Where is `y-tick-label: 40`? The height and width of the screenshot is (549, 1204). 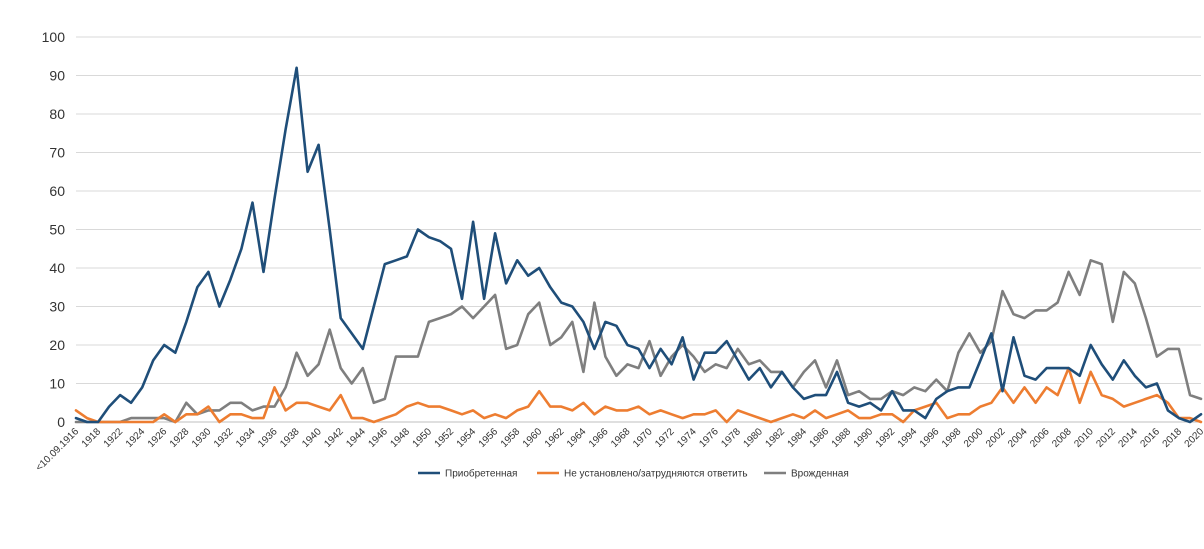
y-tick-label: 40 is located at coordinates (57, 268).